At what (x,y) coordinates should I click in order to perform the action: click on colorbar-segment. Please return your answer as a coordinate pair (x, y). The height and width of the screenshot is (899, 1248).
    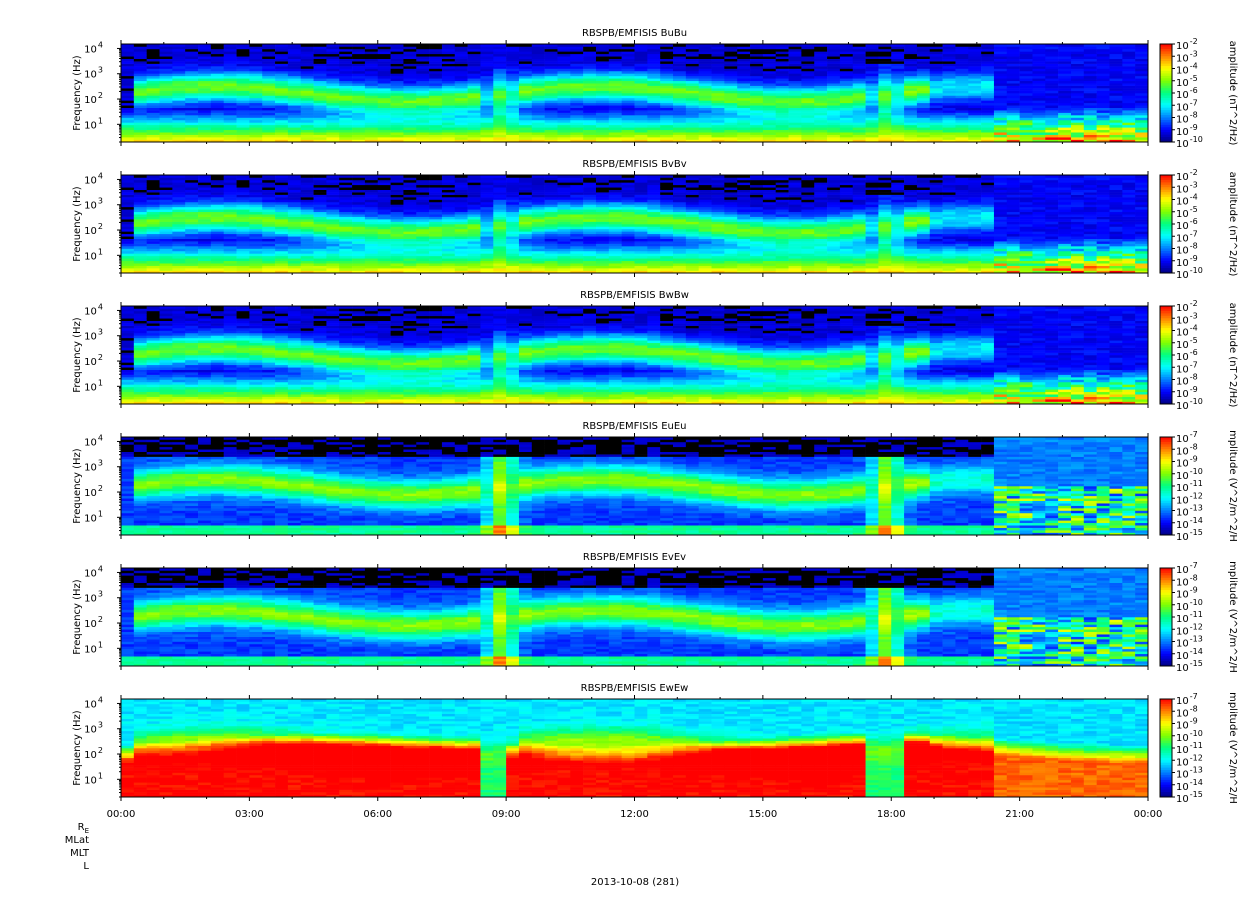
    Looking at the image, I should click on (1166, 92).